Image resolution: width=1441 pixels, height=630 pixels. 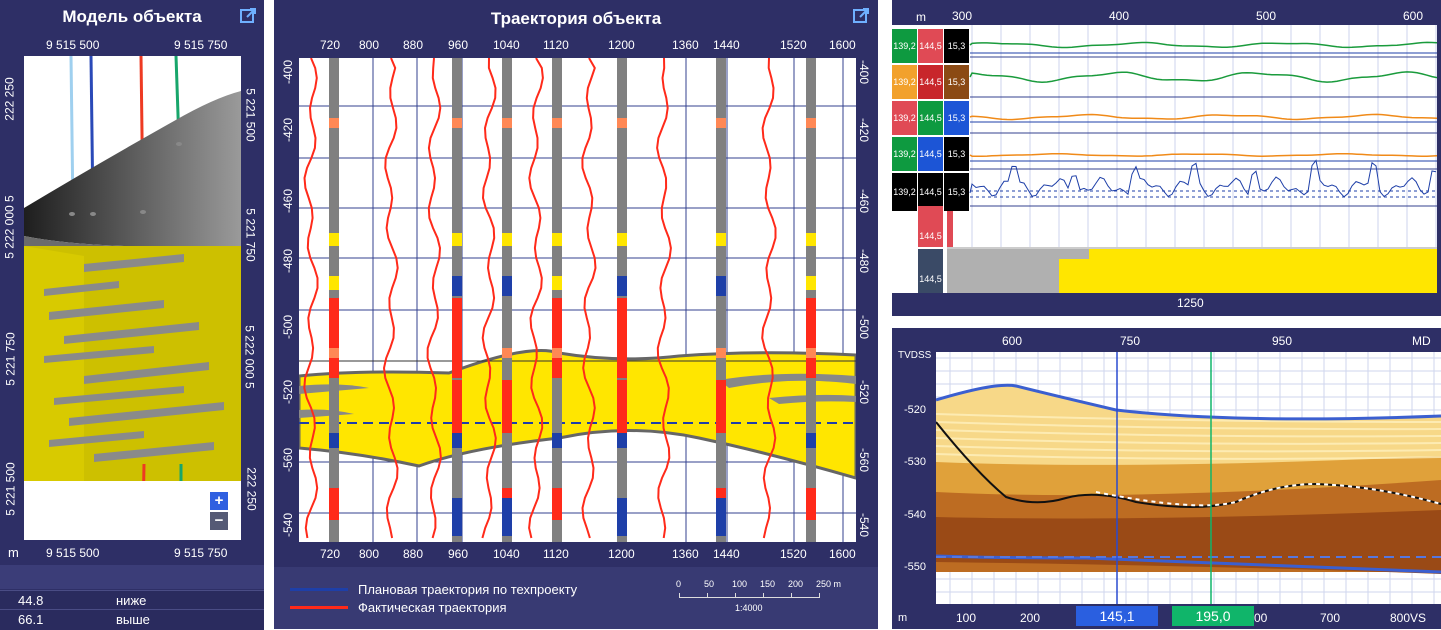 What do you see at coordinates (432, 607) in the screenshot?
I see `legend-actual-label: Фактическая траектория` at bounding box center [432, 607].